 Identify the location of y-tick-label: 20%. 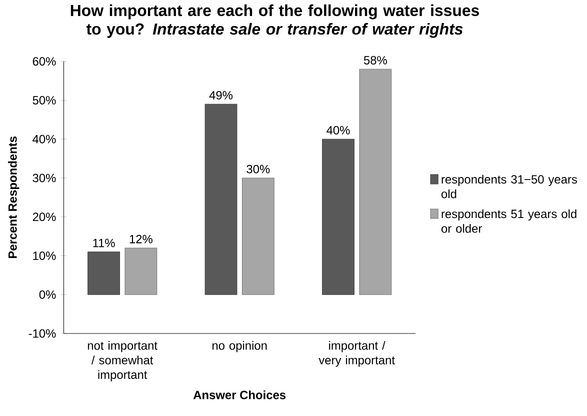
(44, 217).